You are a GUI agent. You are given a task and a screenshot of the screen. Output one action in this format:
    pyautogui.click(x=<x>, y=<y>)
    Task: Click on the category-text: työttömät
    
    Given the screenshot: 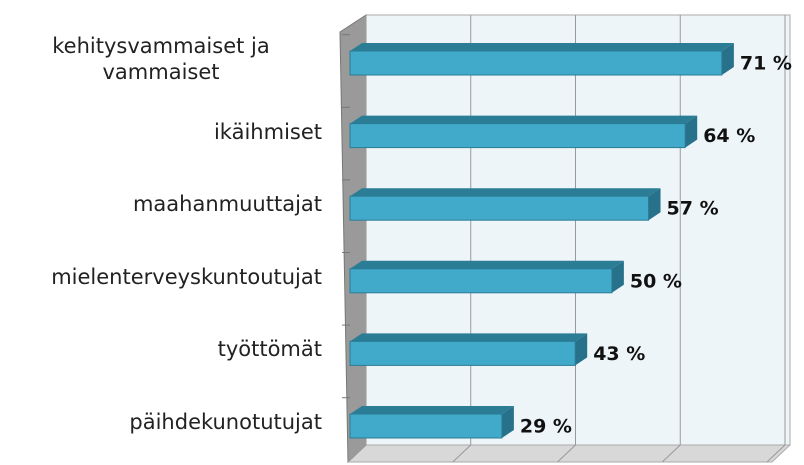 What is the action you would take?
    pyautogui.click(x=269, y=349)
    